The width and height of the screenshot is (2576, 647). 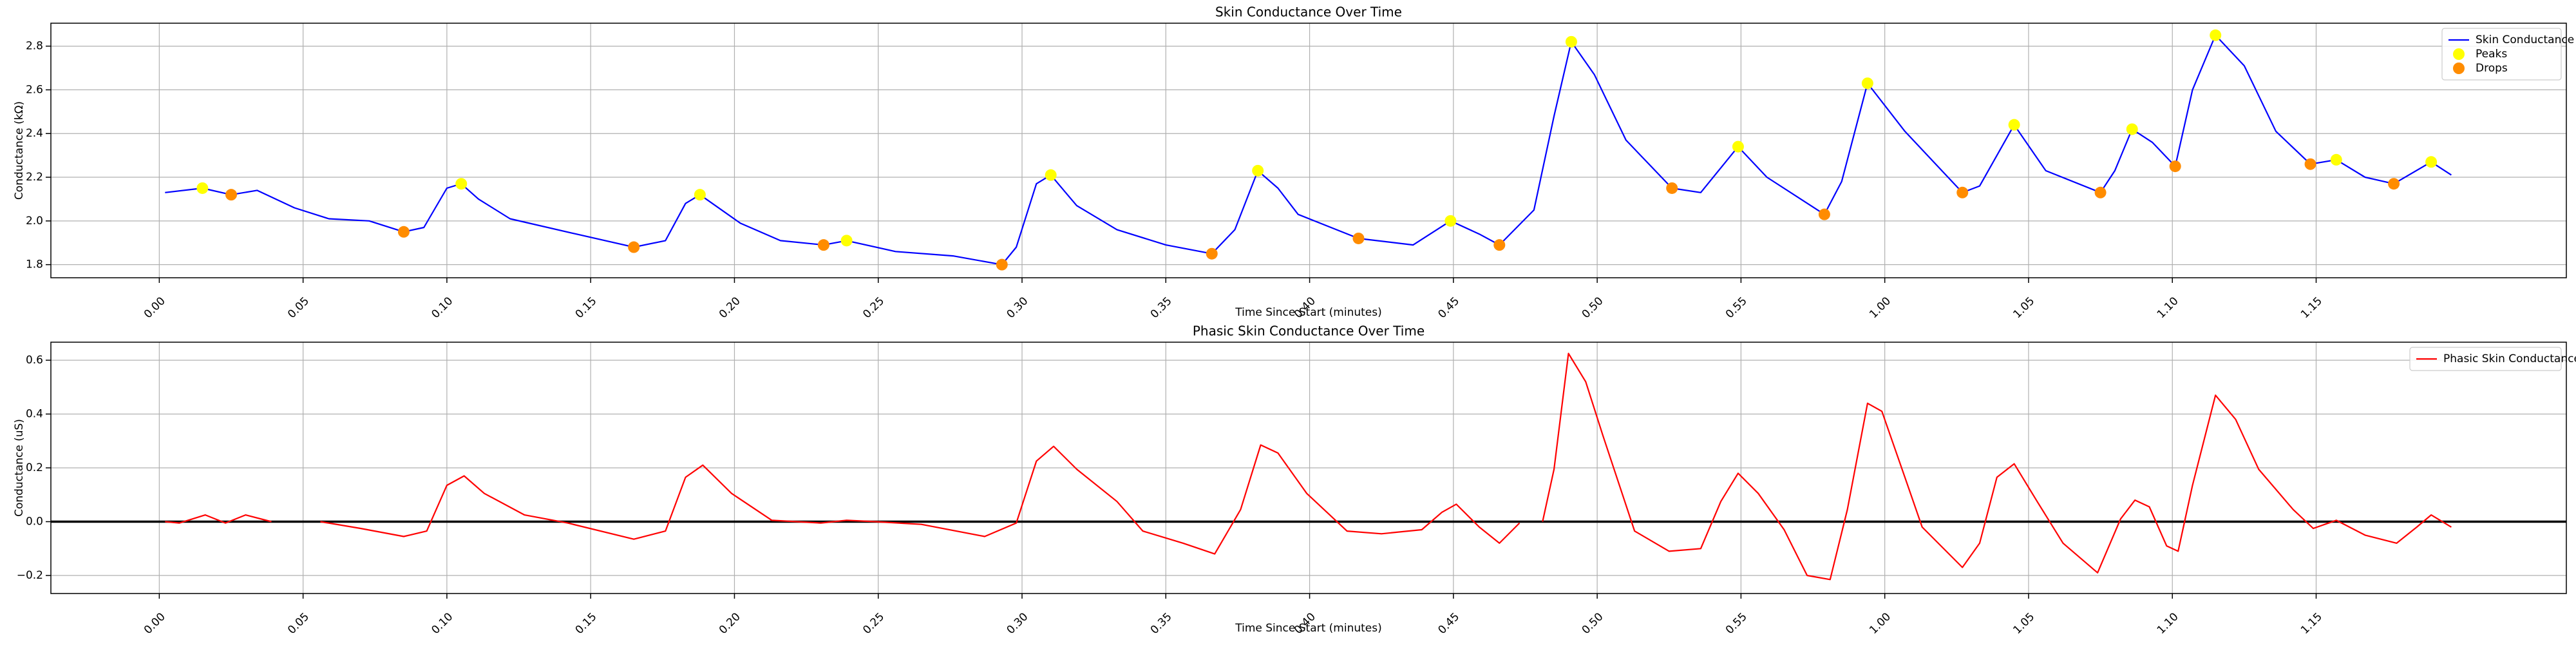 What do you see at coordinates (19, 150) in the screenshot?
I see `y-axis-label: Conductance (kΩ)` at bounding box center [19, 150].